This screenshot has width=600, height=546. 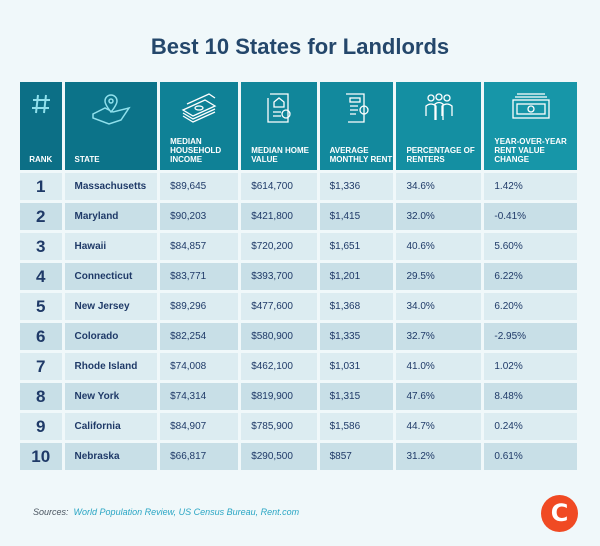 I want to click on column-header: YEAR-OVER-YEAR RENT VALUE CHANGE, so click(x=530, y=126).